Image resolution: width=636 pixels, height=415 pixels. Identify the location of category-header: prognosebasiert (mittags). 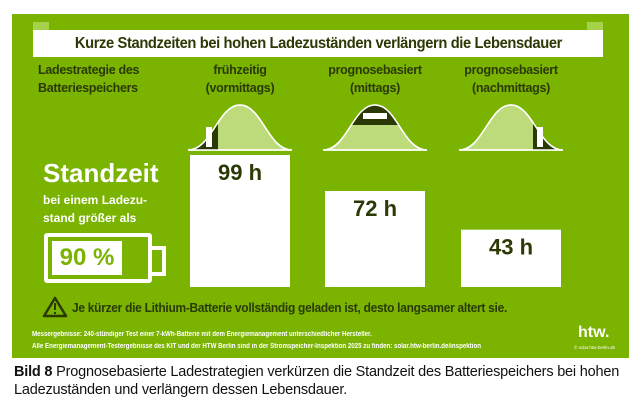
(375, 79).